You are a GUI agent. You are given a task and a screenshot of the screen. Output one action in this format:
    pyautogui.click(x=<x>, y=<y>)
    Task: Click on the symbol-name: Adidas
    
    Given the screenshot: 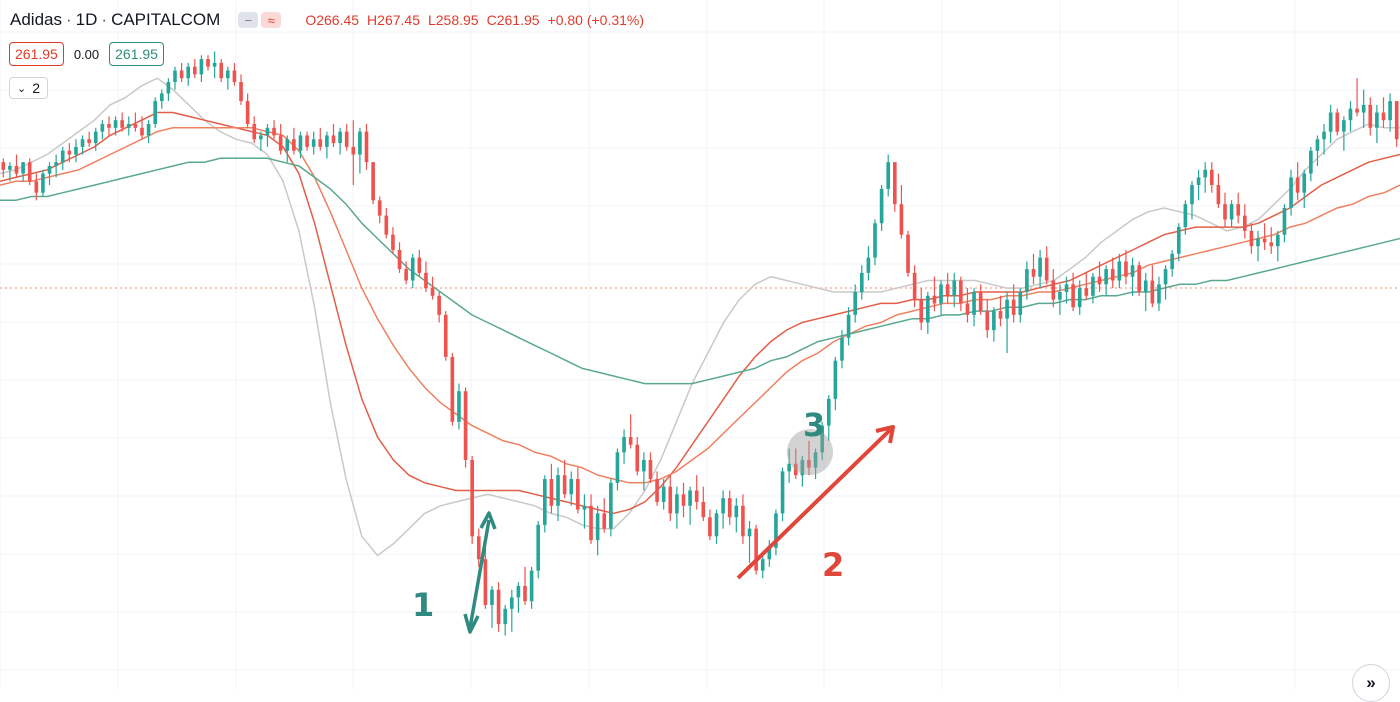 What is the action you would take?
    pyautogui.click(x=36, y=19)
    